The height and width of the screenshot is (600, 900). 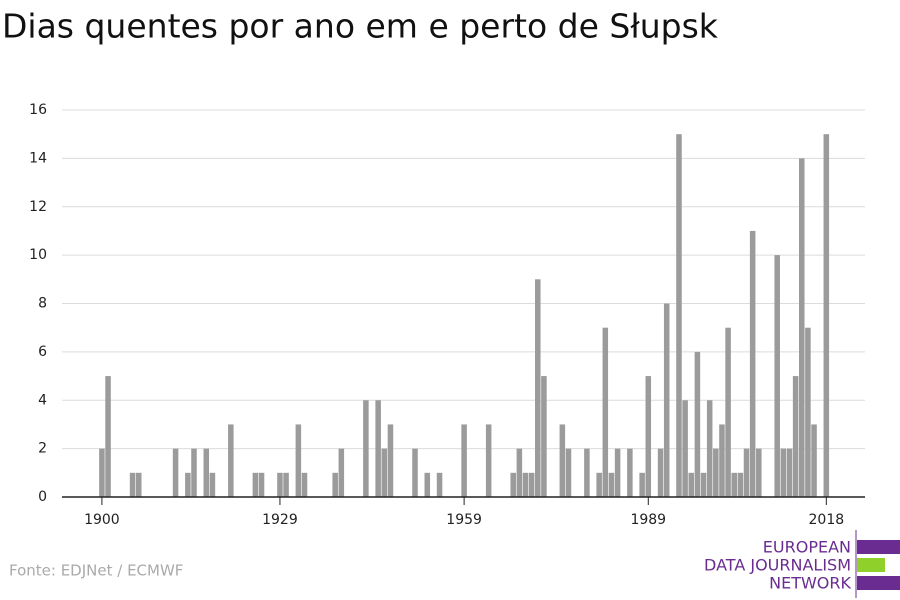 I want to click on y-tick-label: 2, so click(x=42, y=449).